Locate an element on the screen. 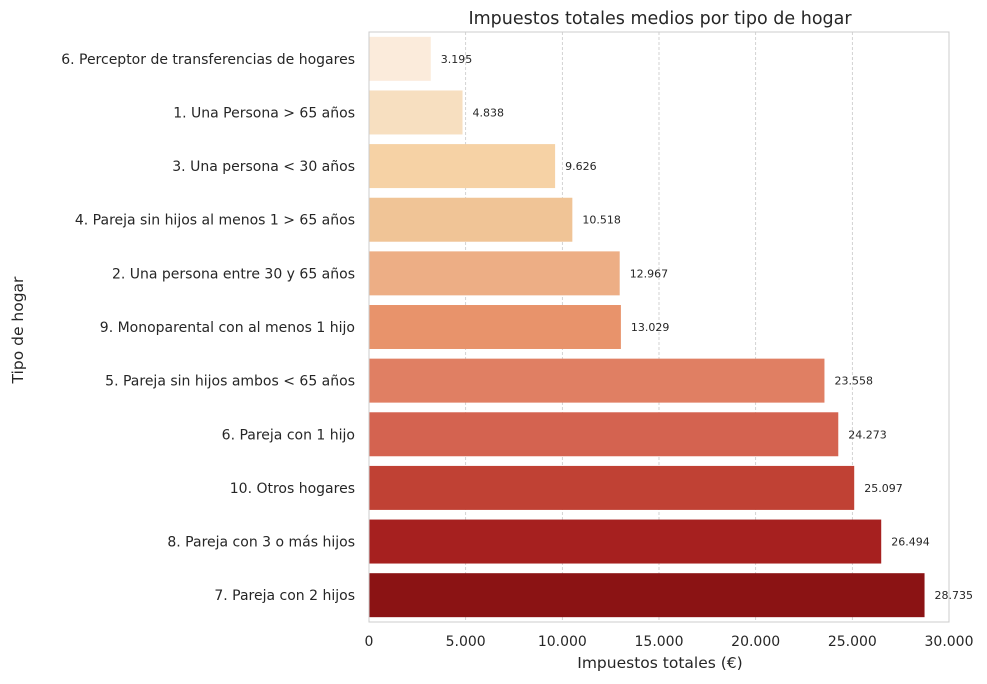  category-label: 6. Pareja con 1 hijo is located at coordinates (288, 435).